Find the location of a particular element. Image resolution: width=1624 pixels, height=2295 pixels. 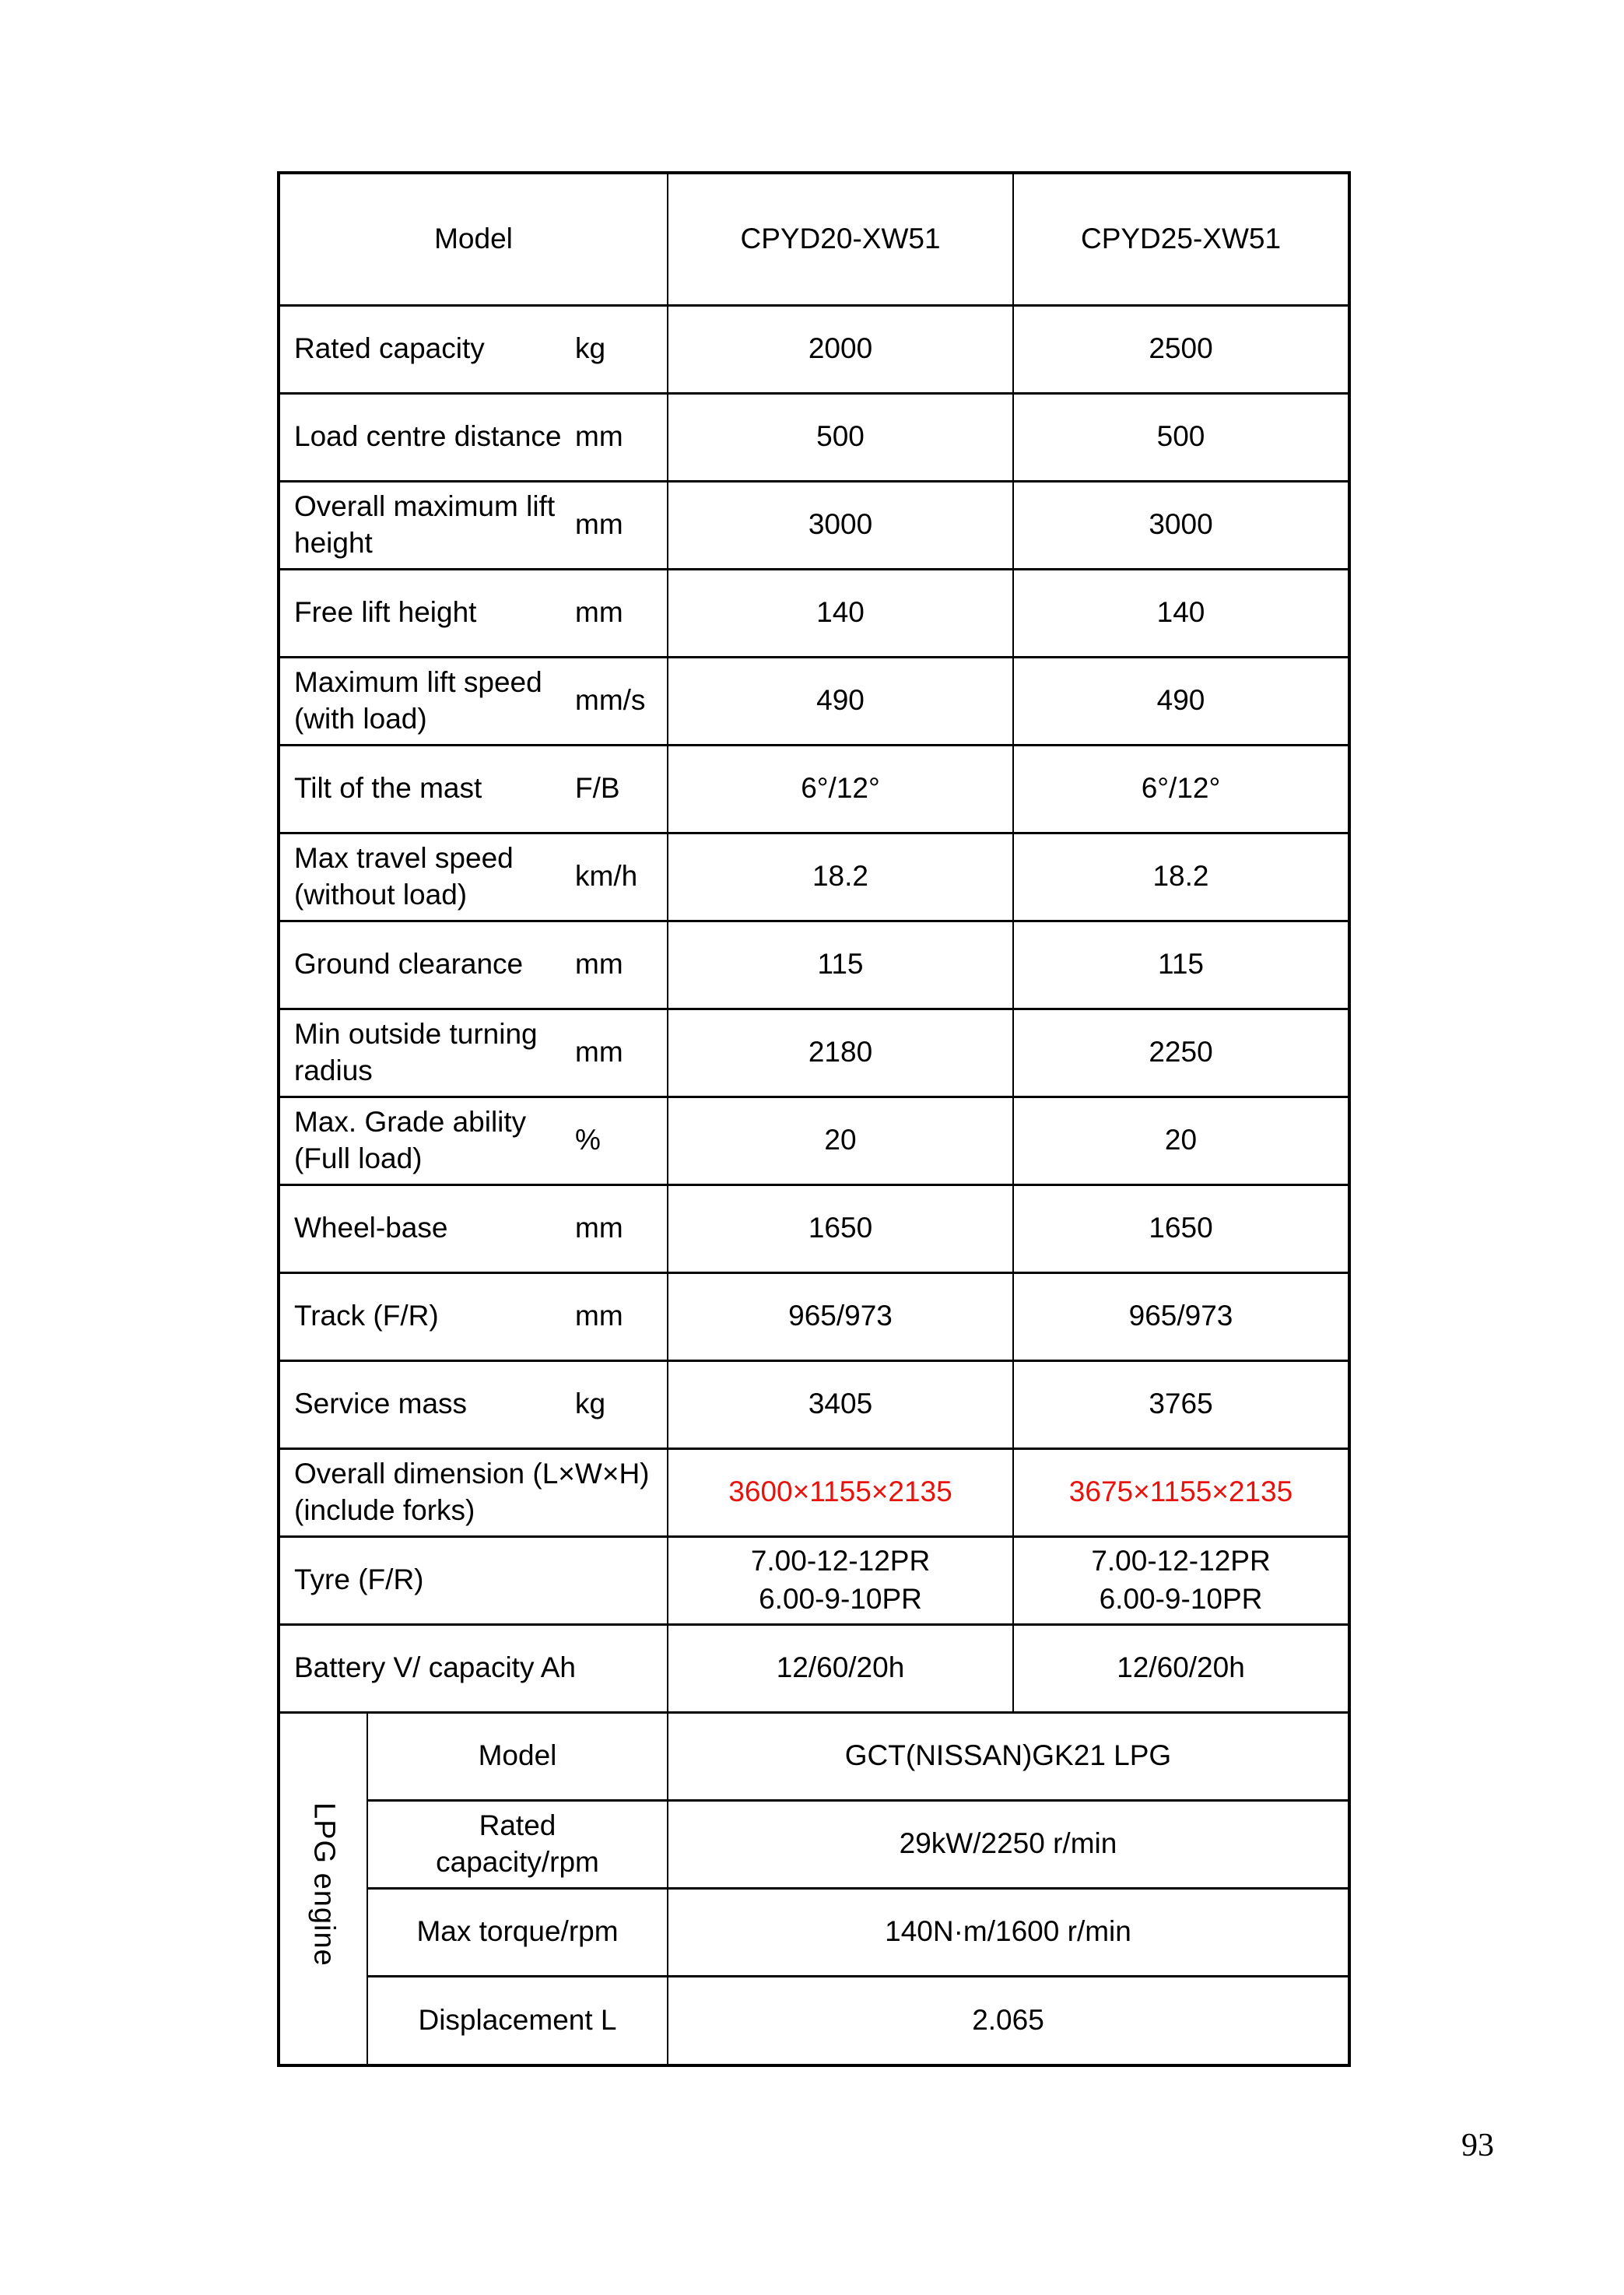

table-row-lpg-displacement: Displacement L 2.065 is located at coordinates (814, 2021).